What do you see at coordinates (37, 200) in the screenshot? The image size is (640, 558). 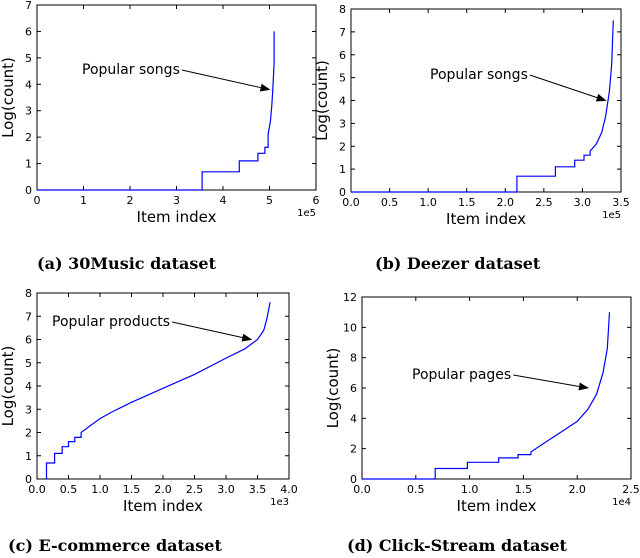 I see `x-tick-label: 0` at bounding box center [37, 200].